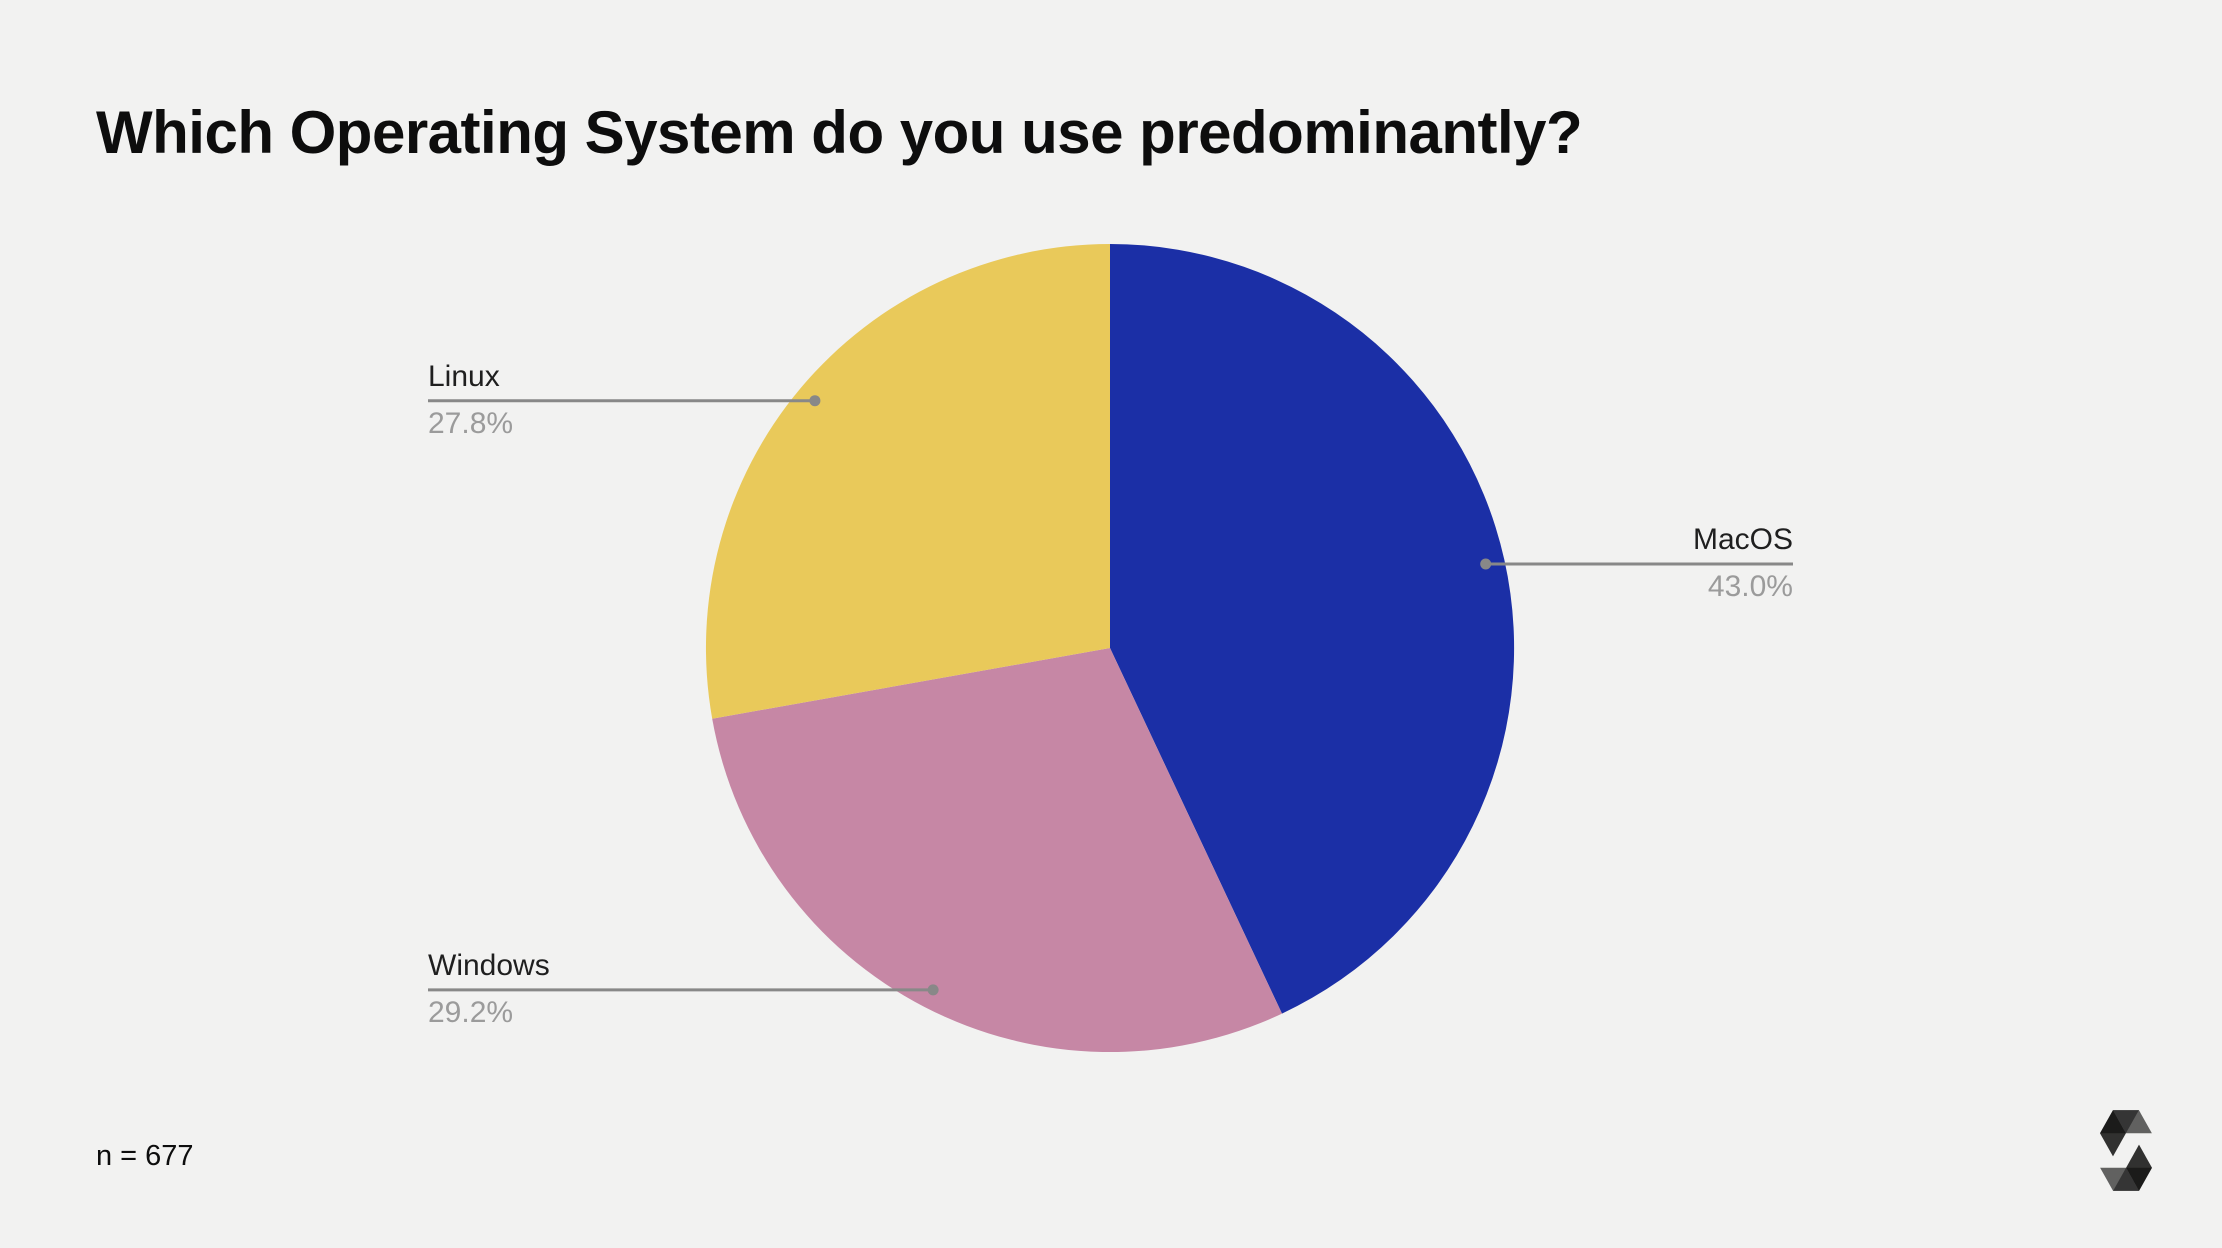 This screenshot has width=2222, height=1248. I want to click on slice-name-macos: MacOS, so click(1742, 539).